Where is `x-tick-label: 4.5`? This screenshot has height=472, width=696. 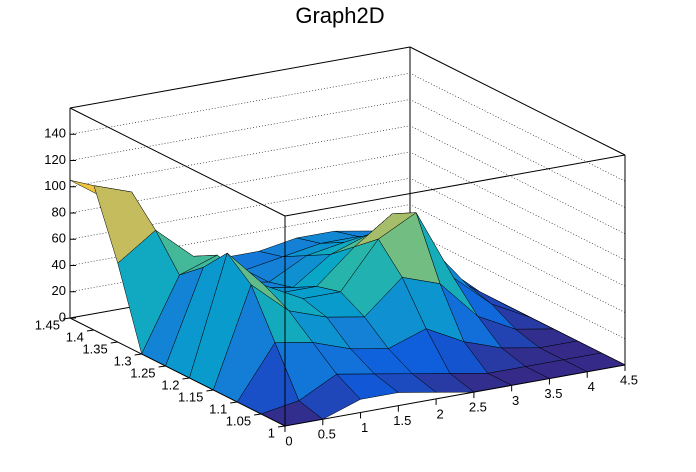 x-tick-label: 4.5 is located at coordinates (629, 379).